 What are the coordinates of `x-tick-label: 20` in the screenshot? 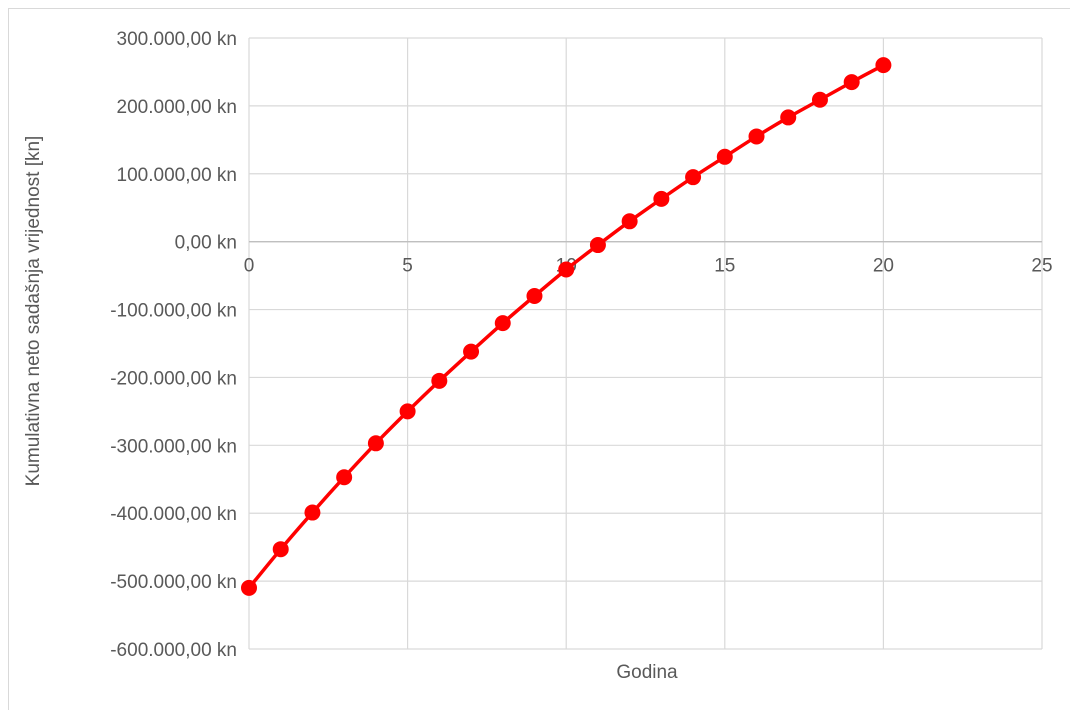 It's located at (883, 266).